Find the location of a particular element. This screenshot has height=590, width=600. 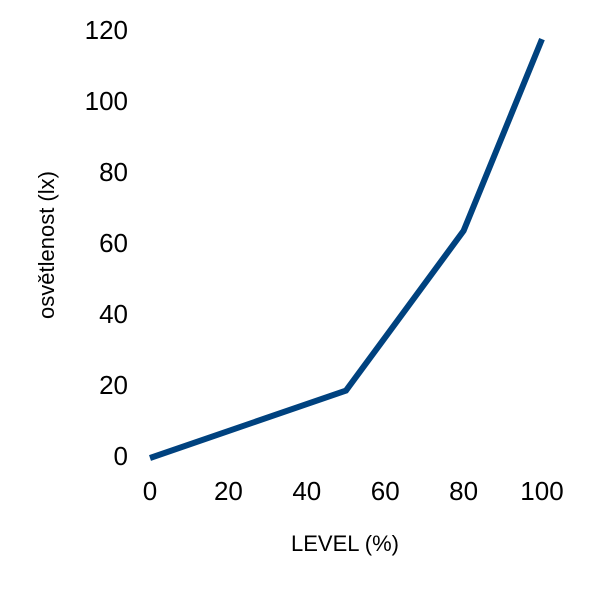

y-tick-label: 0 is located at coordinates (121, 456).